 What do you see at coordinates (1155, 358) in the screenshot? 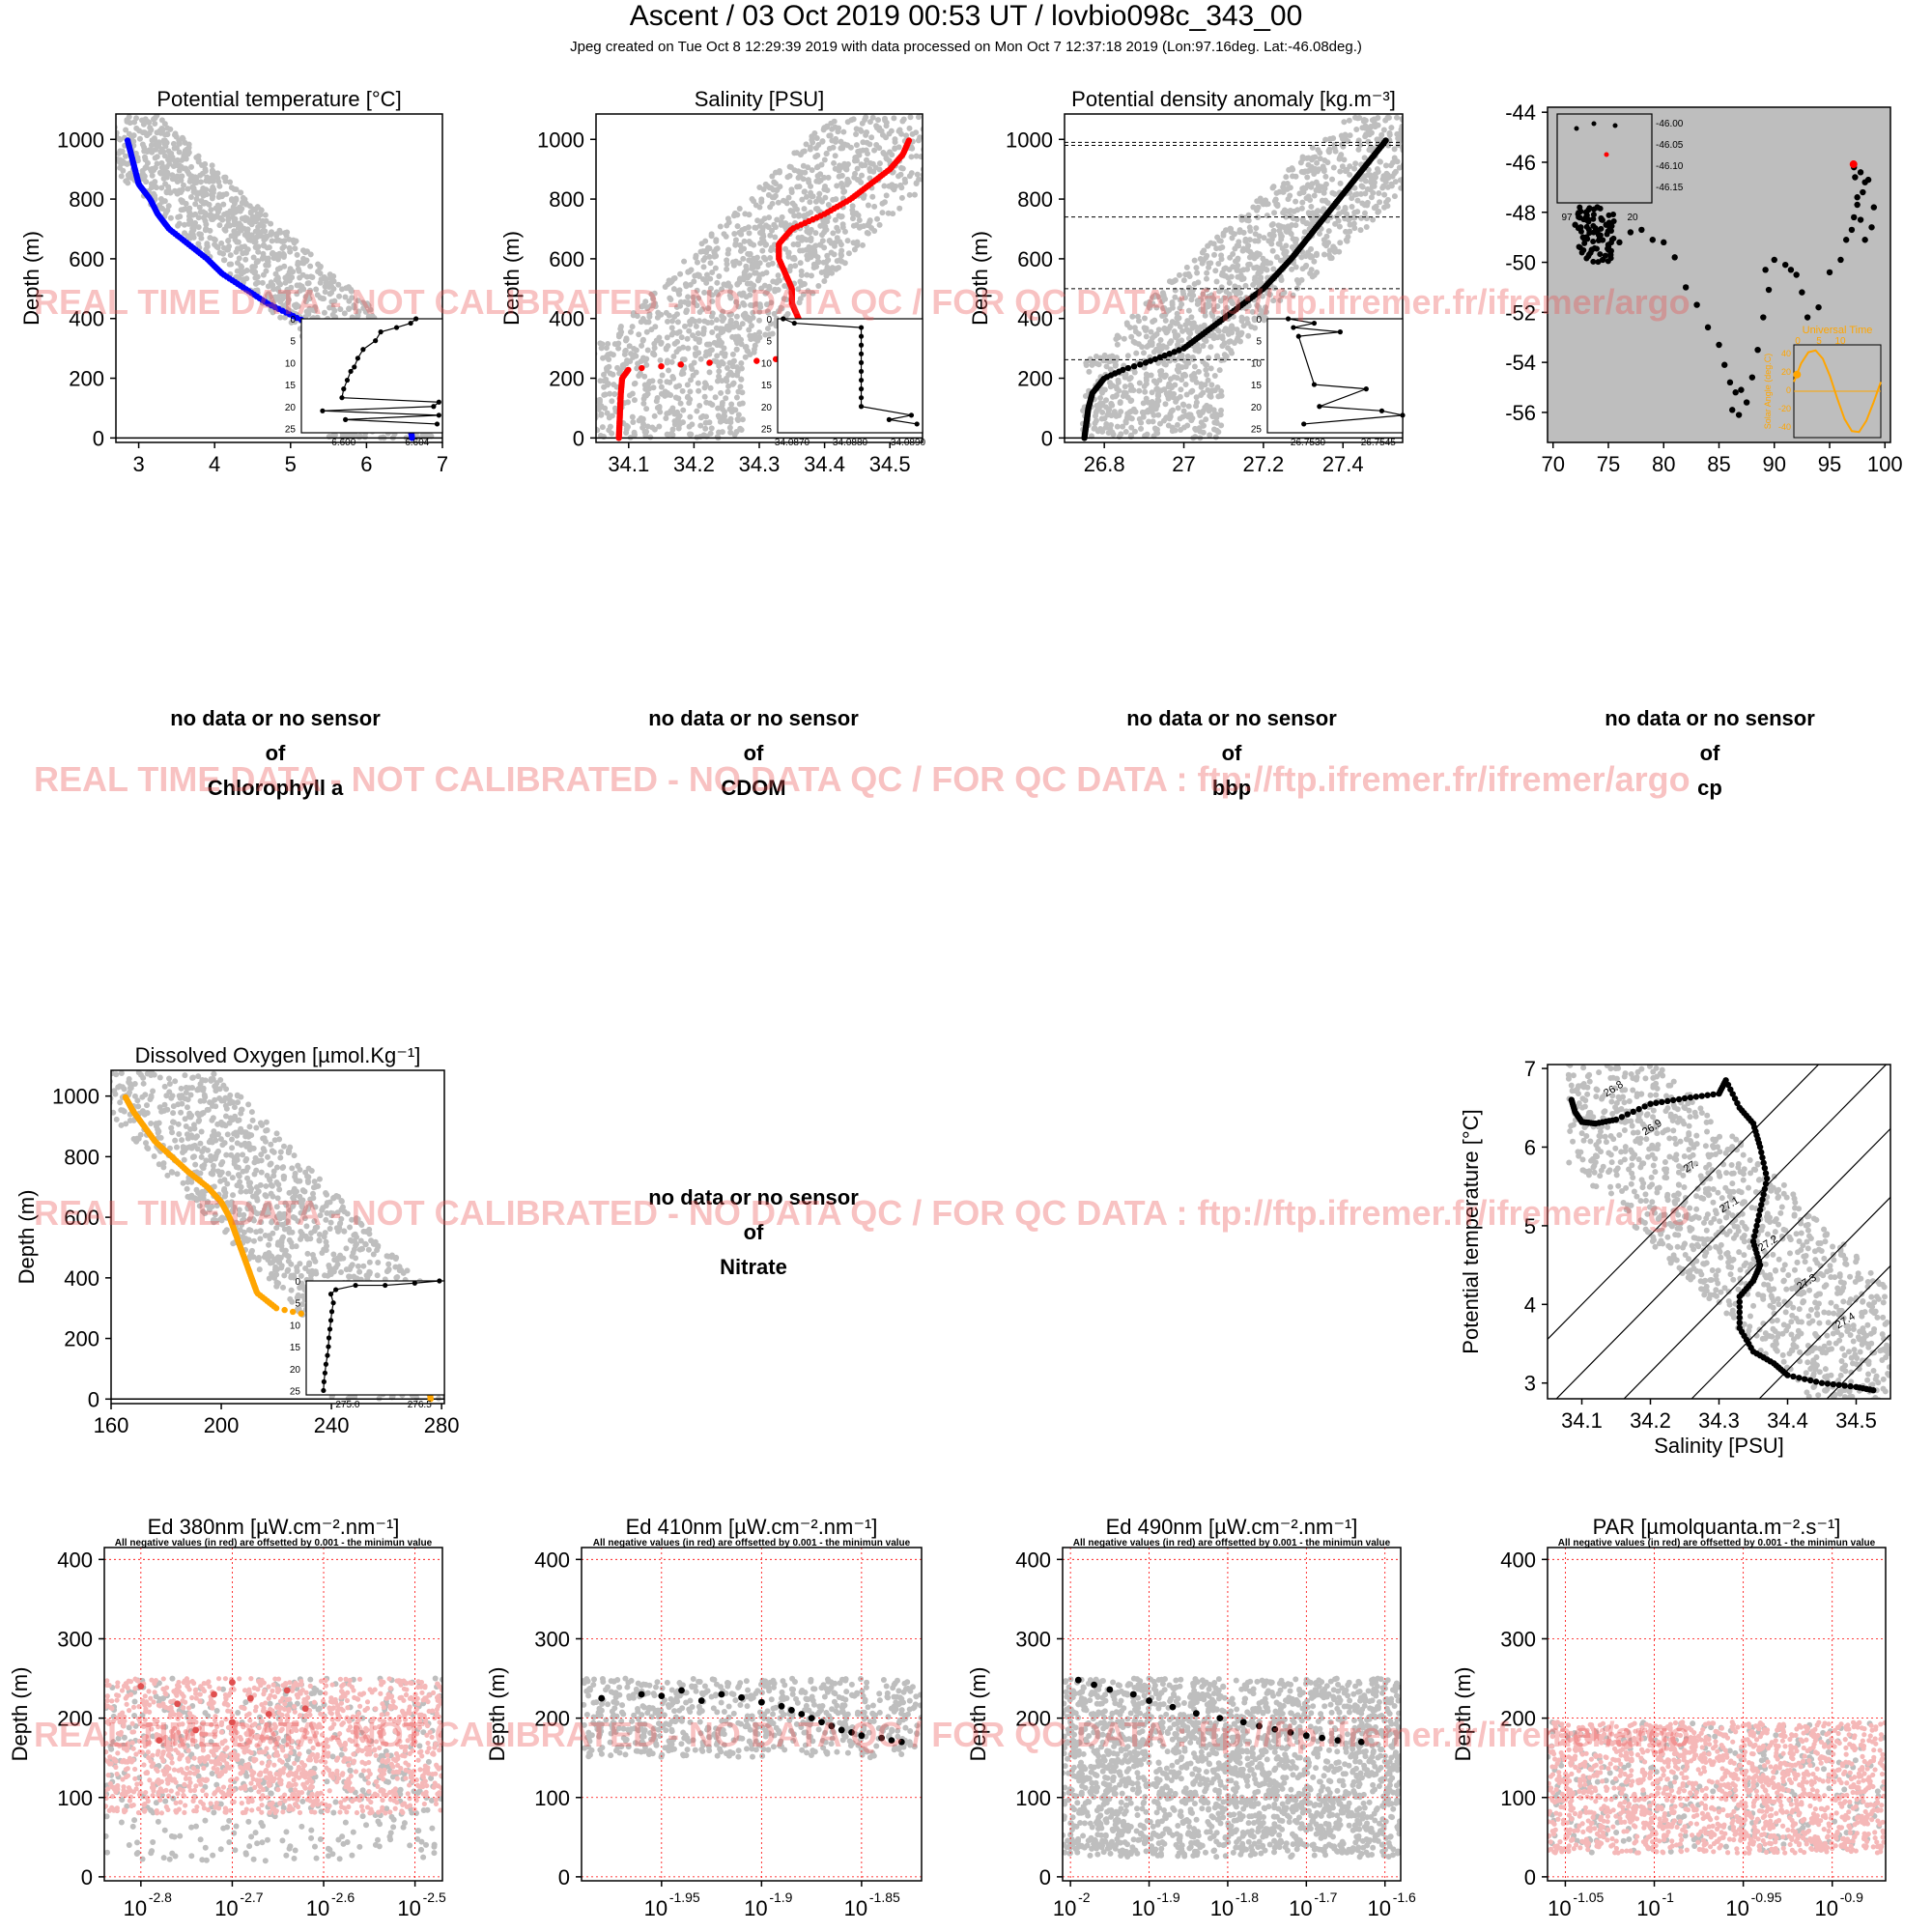
I see `profile-point` at bounding box center [1155, 358].